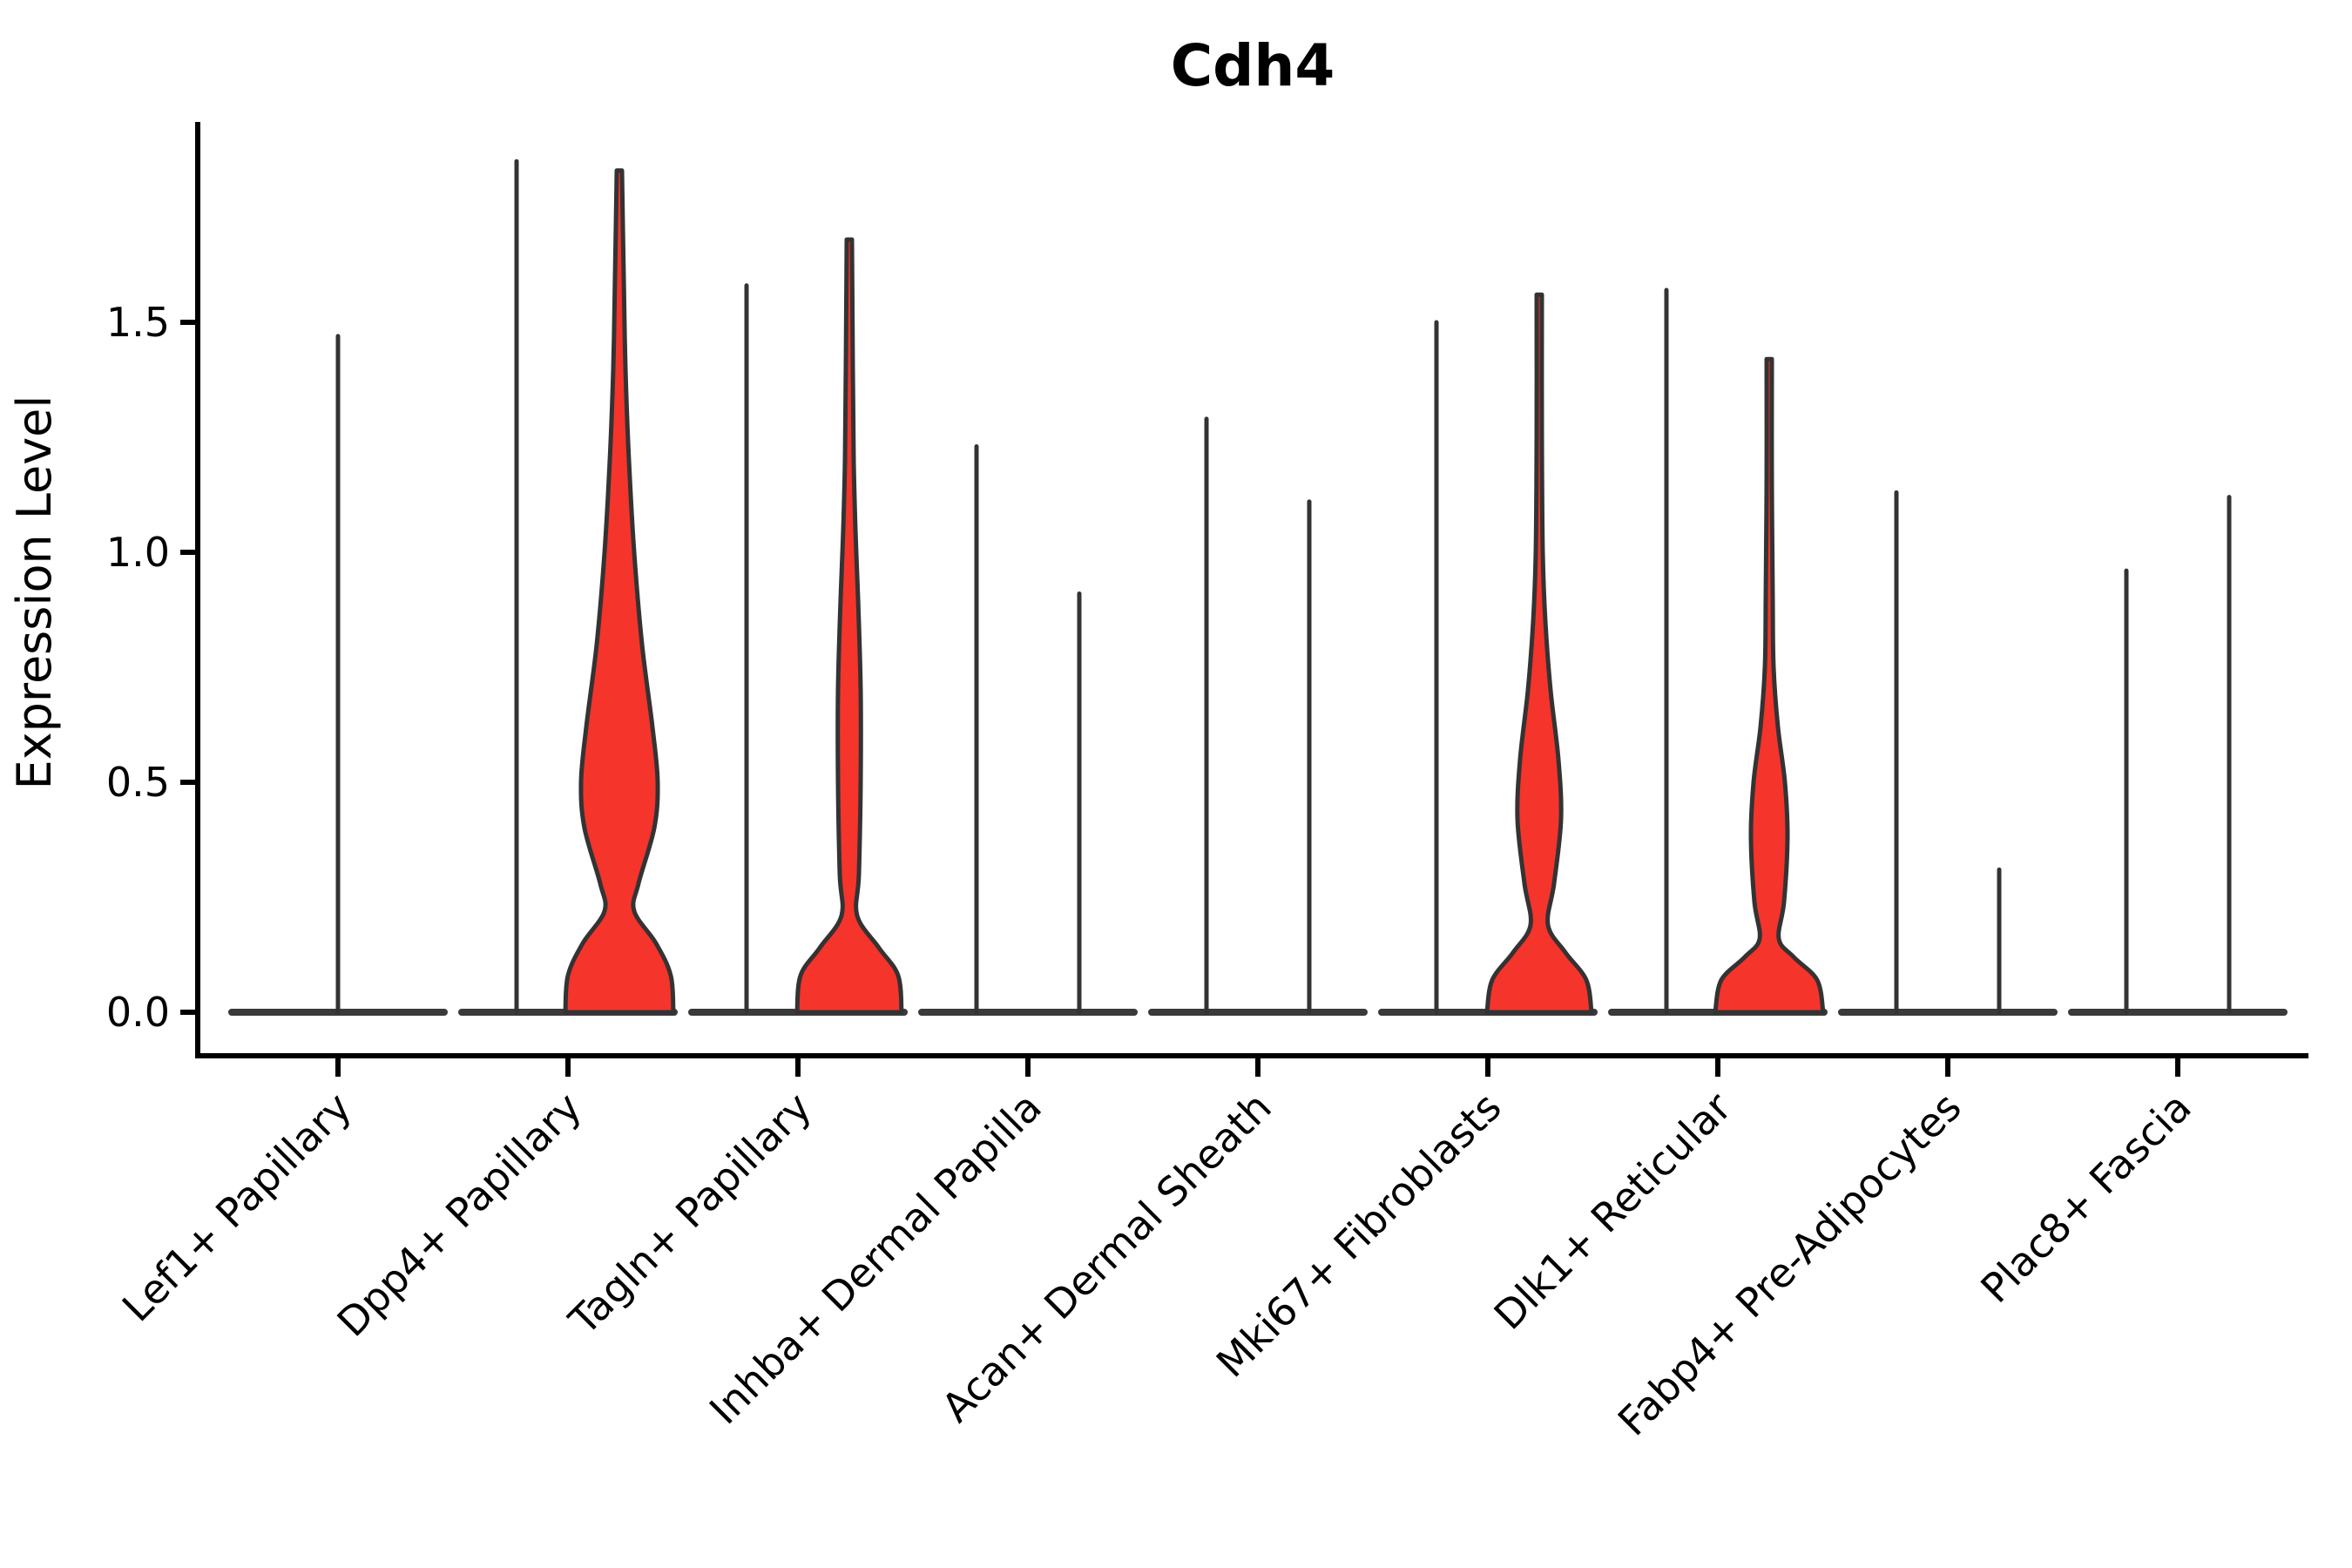  I want to click on violin-dlk1-reticular-right, so click(1769, 685).